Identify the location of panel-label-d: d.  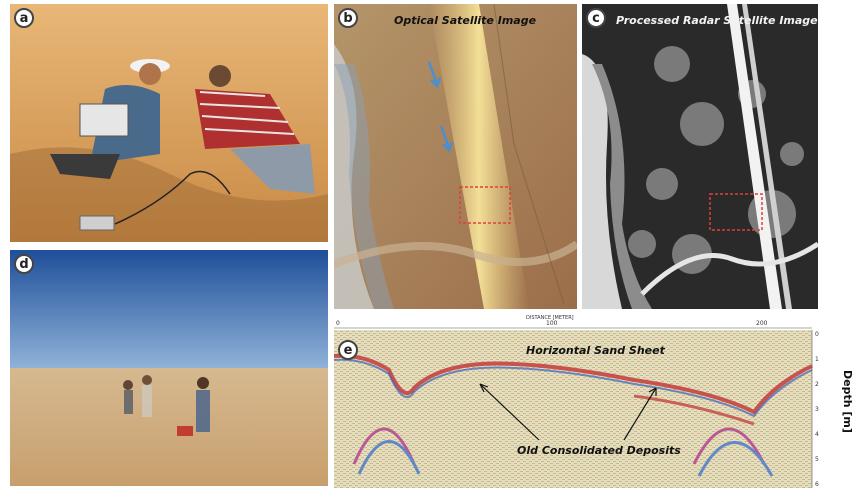
(24, 264).